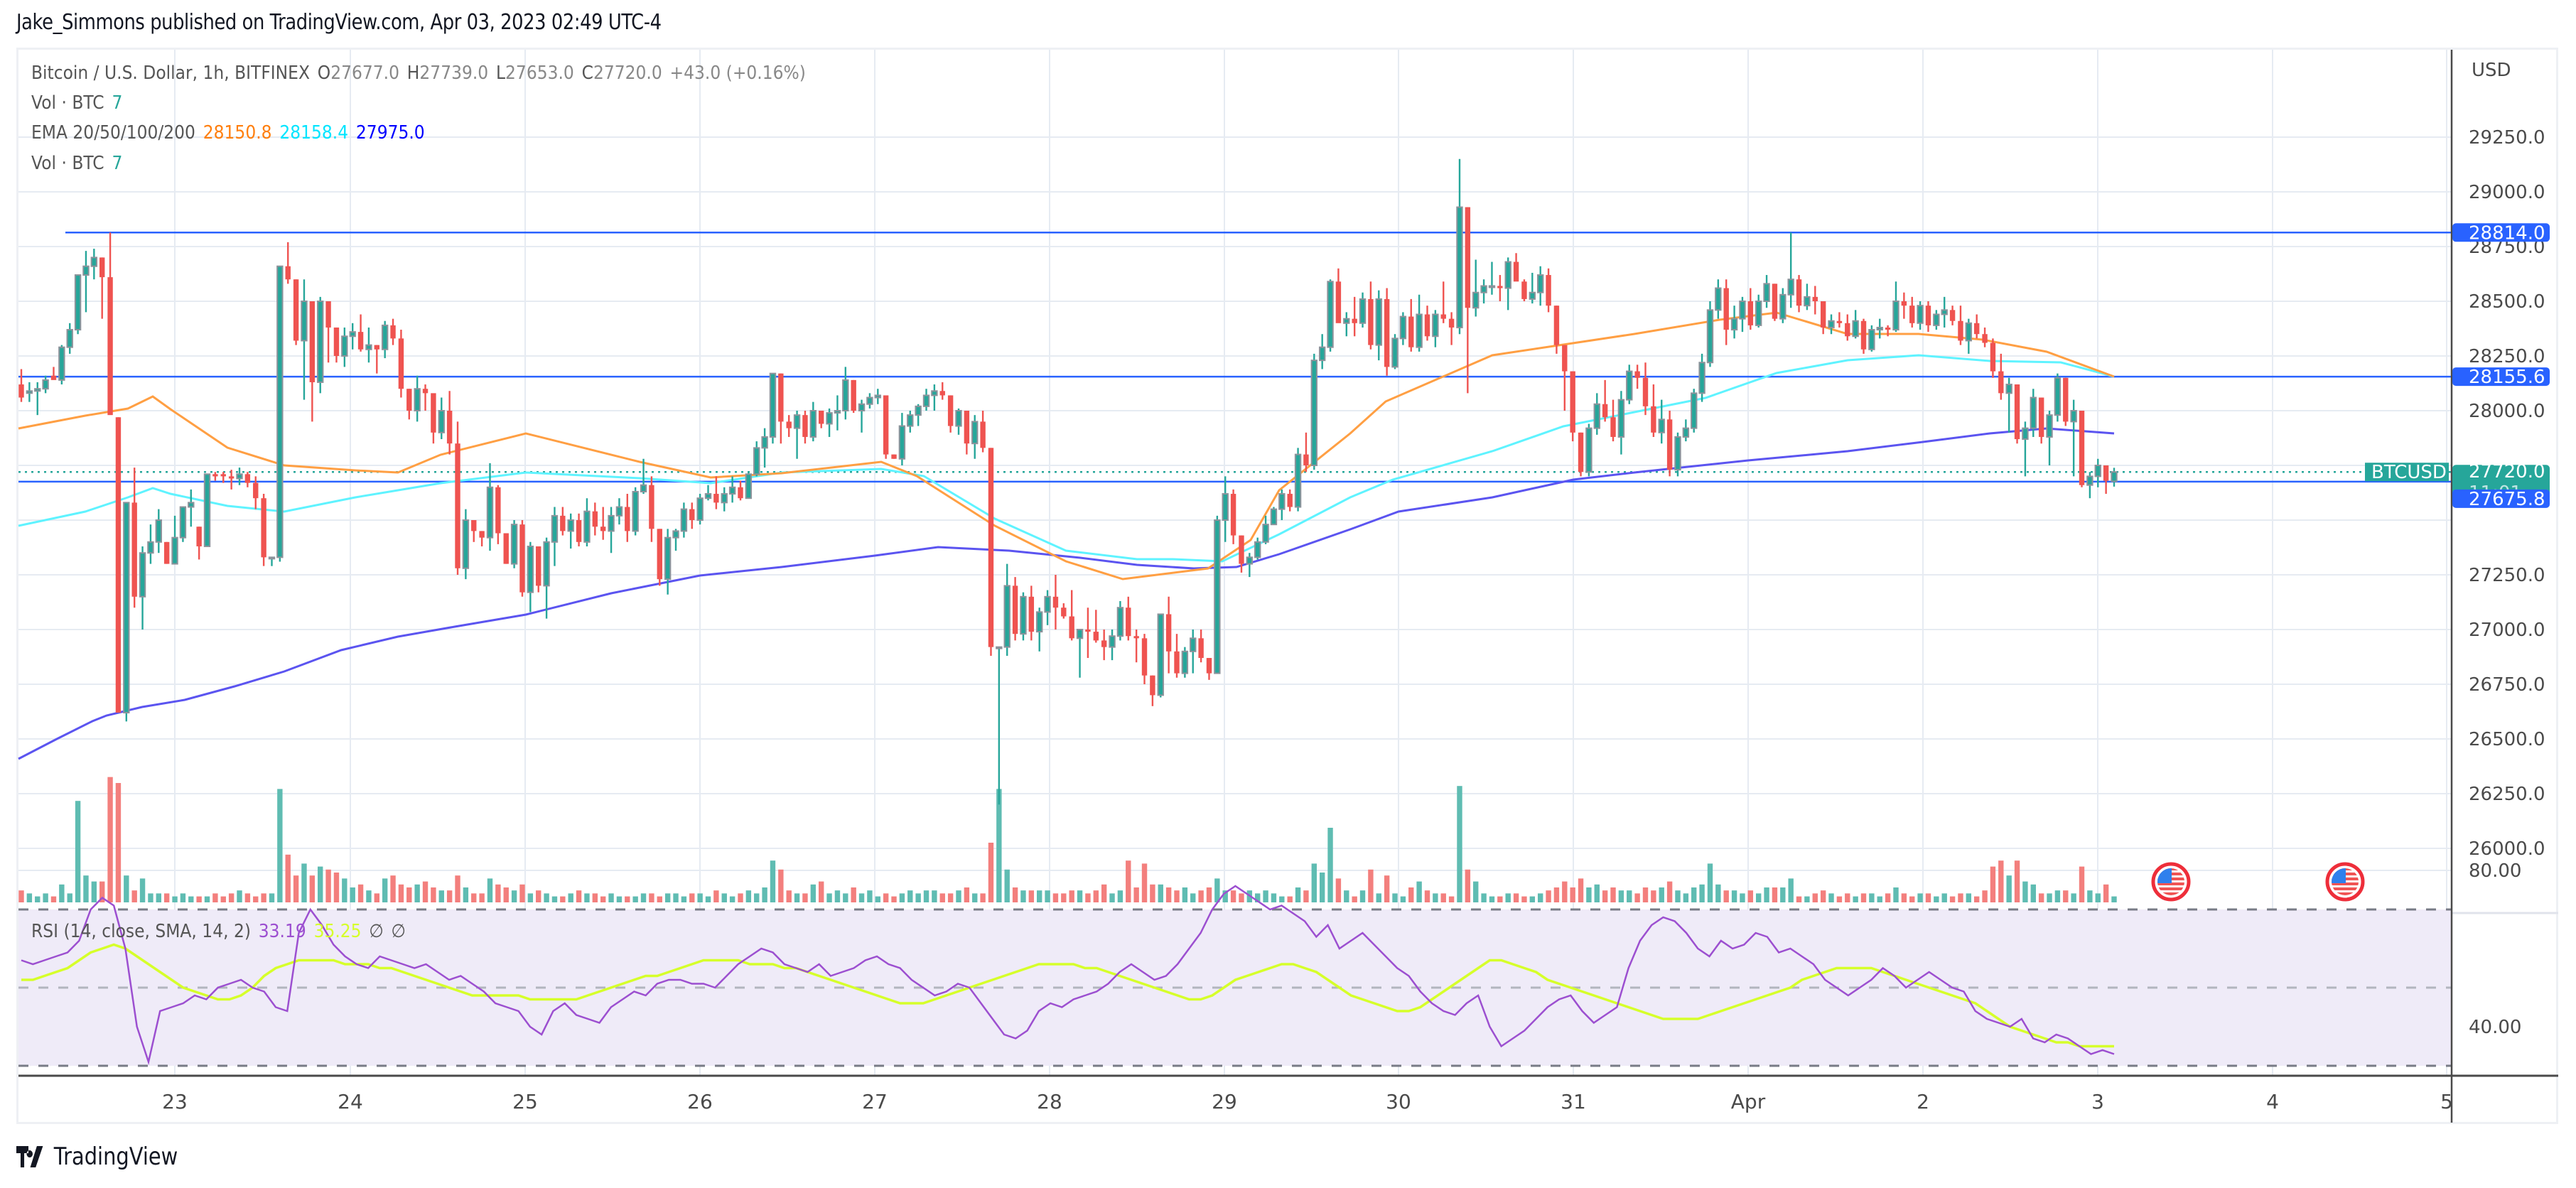 The image size is (2576, 1188). What do you see at coordinates (2507, 685) in the screenshot?
I see `price-tick: 26750.0` at bounding box center [2507, 685].